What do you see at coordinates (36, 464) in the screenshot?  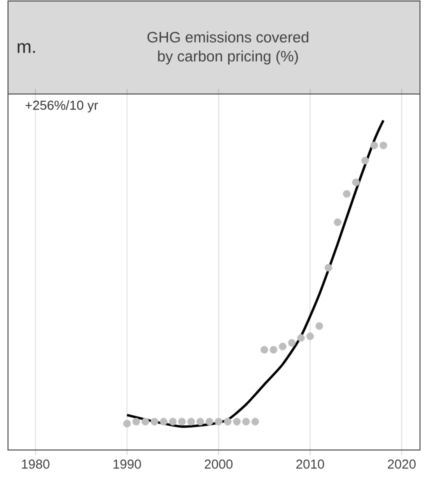 I see `x-tick-label: 1980` at bounding box center [36, 464].